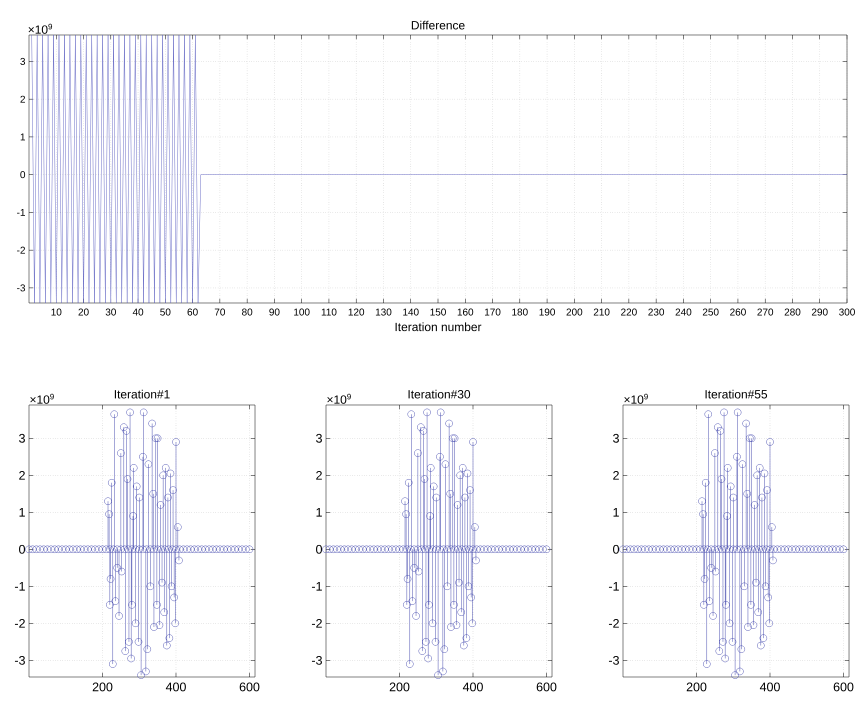 This screenshot has height=707, width=863. Describe the element at coordinates (492, 312) in the screenshot. I see `x-tick-label: 170` at that location.